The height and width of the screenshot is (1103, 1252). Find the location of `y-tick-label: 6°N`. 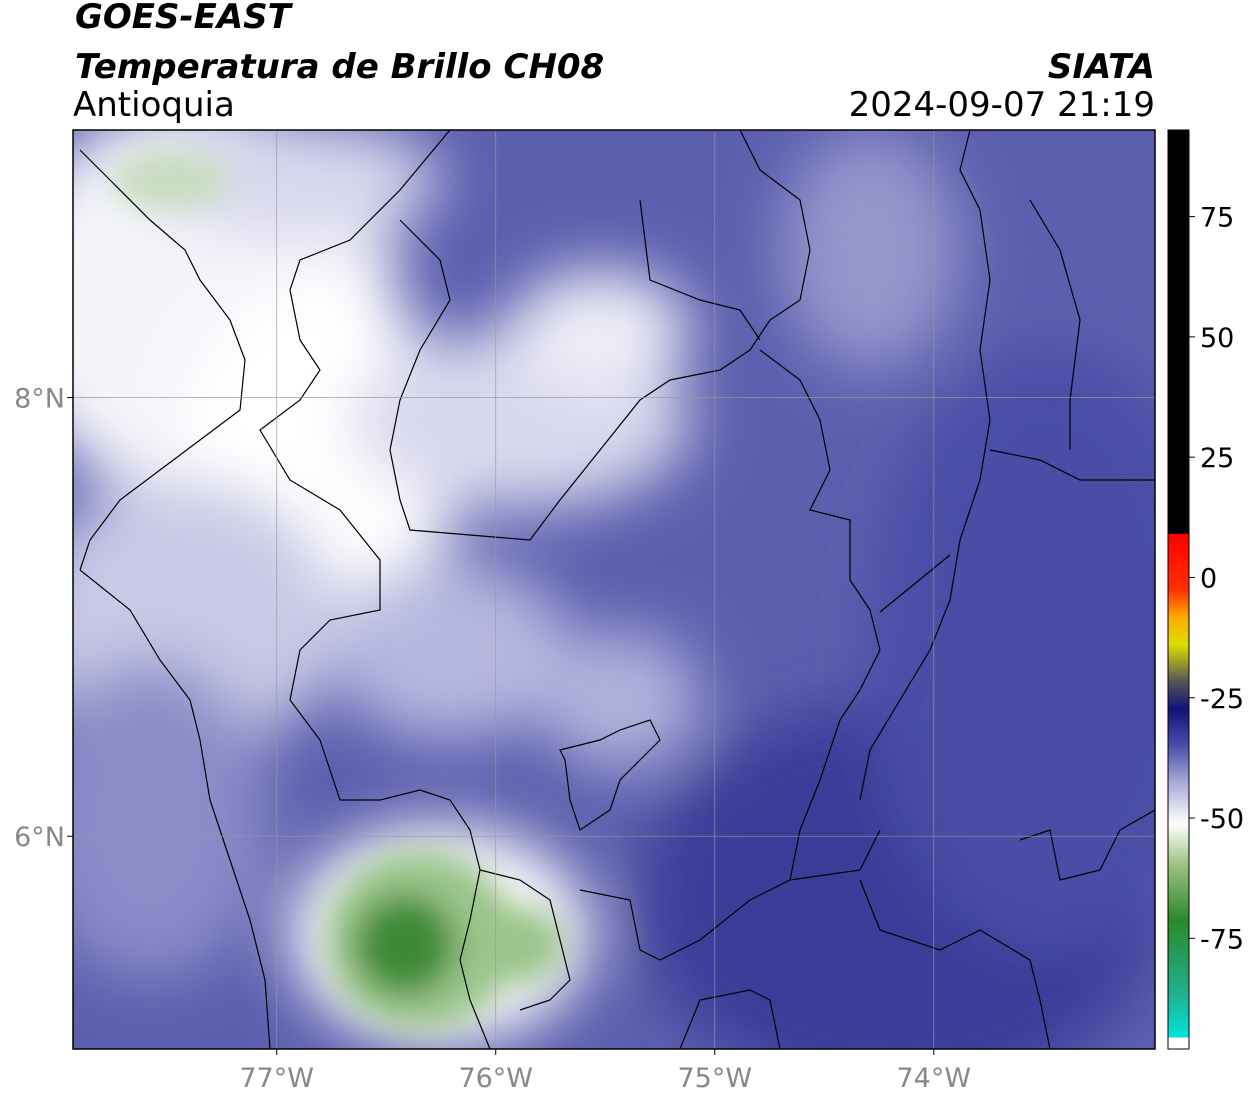

y-tick-label: 6°N is located at coordinates (39, 837).